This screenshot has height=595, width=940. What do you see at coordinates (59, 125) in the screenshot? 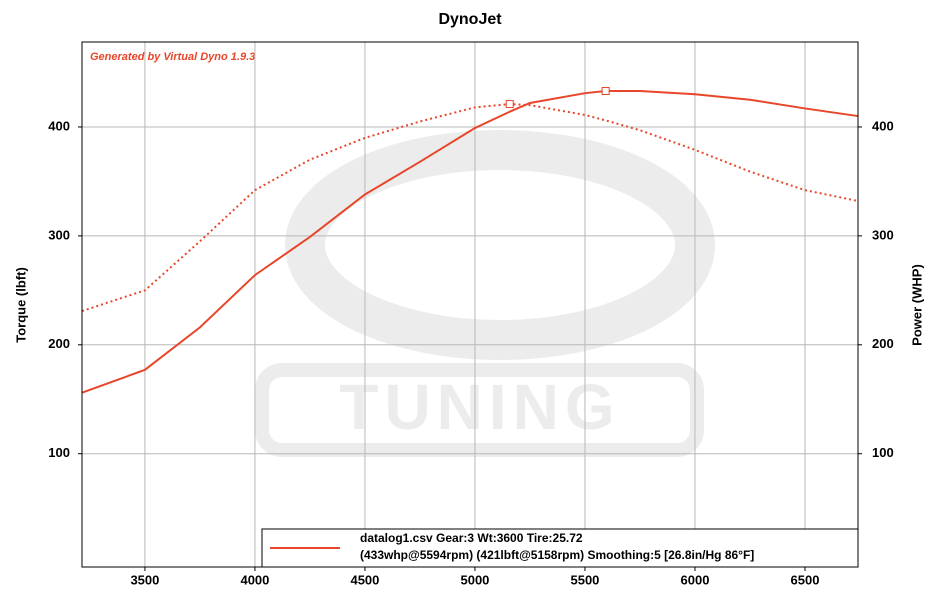
I see `y-tick-label: 400` at bounding box center [59, 125].